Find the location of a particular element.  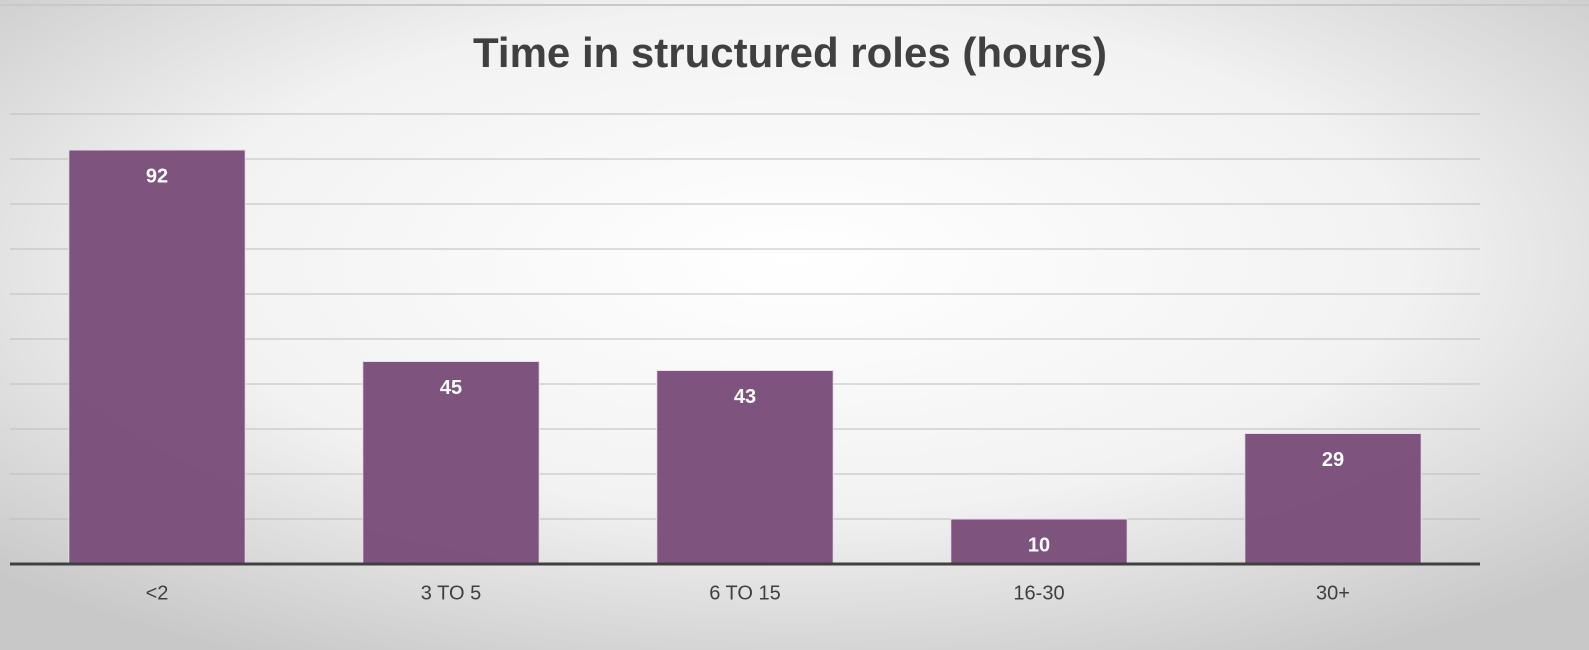

x-tick-label: 6 TO 15 is located at coordinates (745, 593).